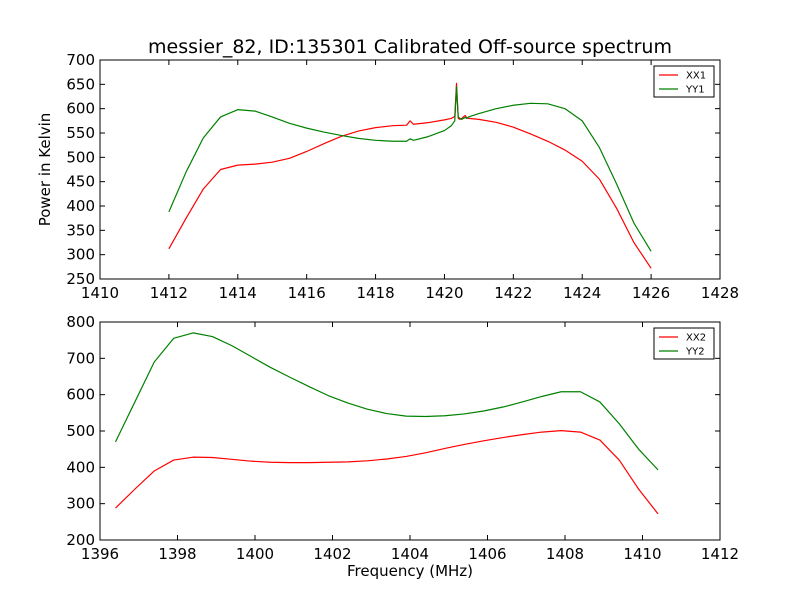 The width and height of the screenshot is (800, 600). What do you see at coordinates (80, 133) in the screenshot?
I see `y-tick-label: 550` at bounding box center [80, 133].